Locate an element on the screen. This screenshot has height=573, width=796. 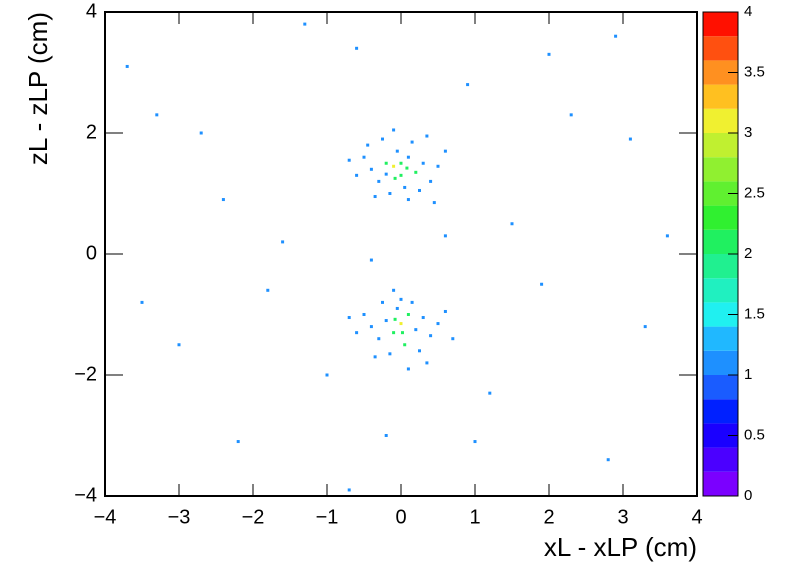
y-tick-label: 2 is located at coordinates (91, 132).